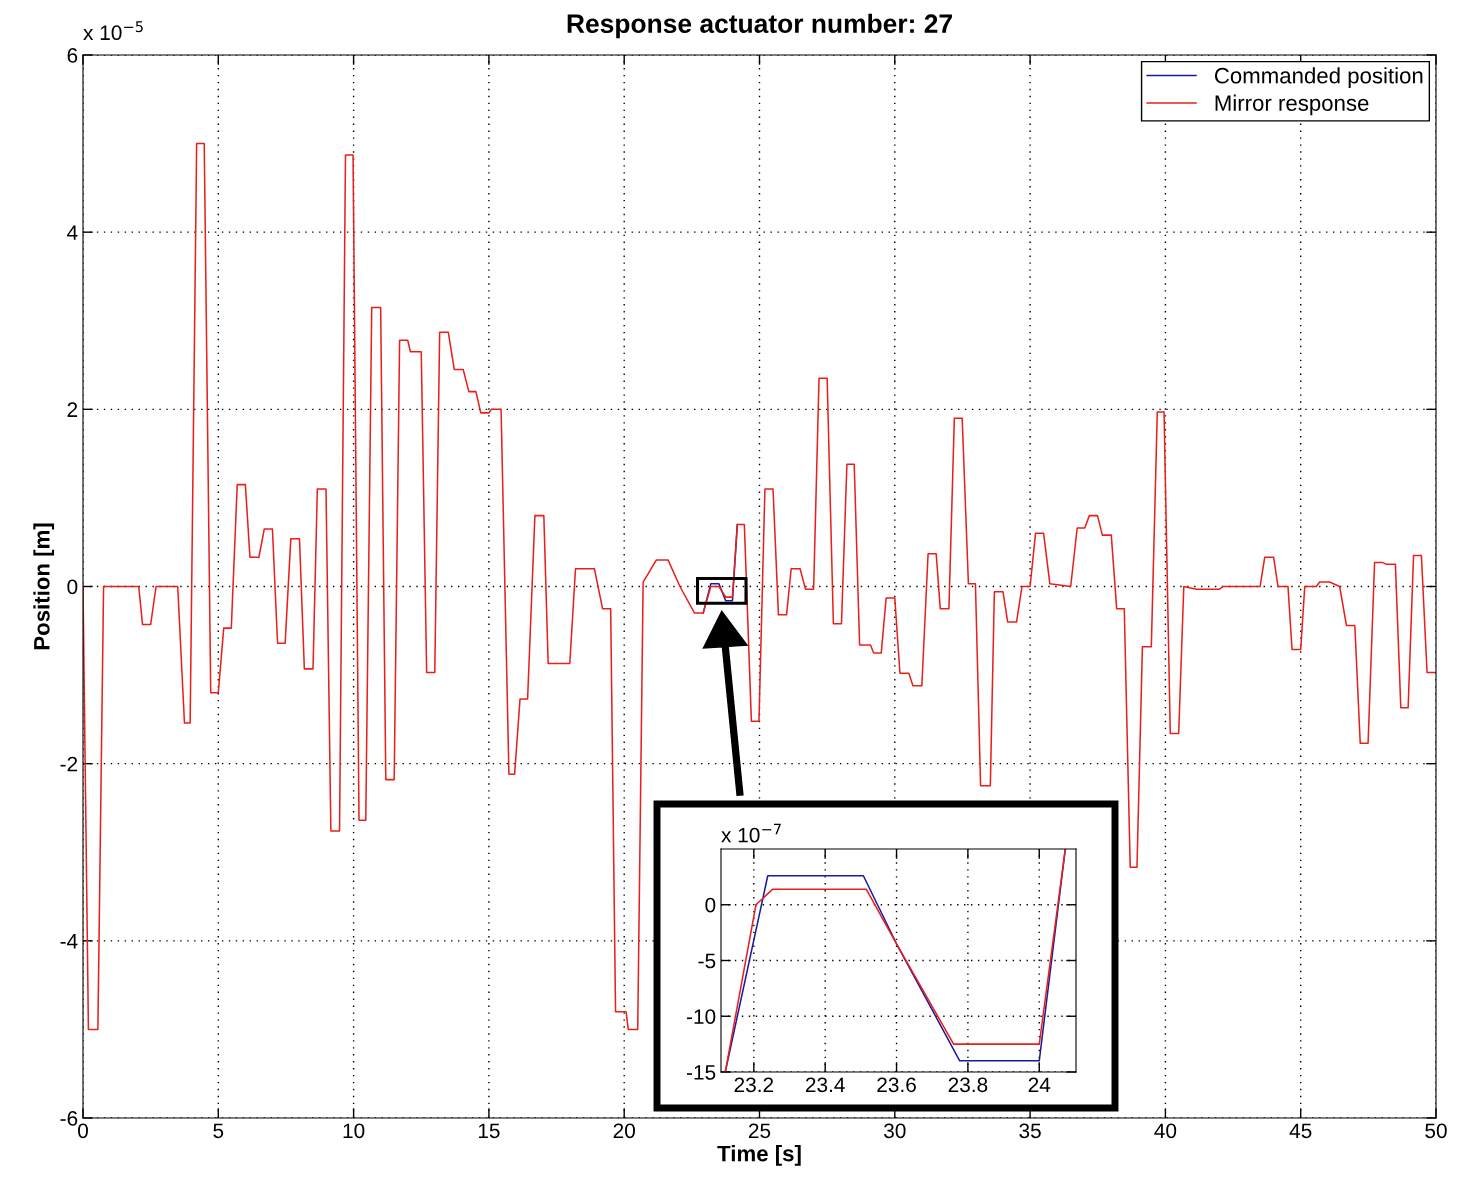 This screenshot has height=1180, width=1458. Describe the element at coordinates (44, 586) in the screenshot. I see `y-axis-title: Position [m]` at that location.